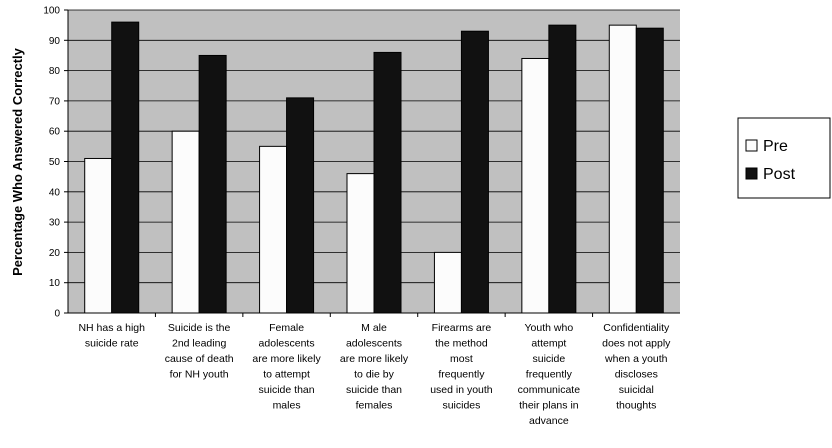  I want to click on y-tick-labels: 0 10 20 30 40 50 60 70 80 90 100, so click(55, 163).